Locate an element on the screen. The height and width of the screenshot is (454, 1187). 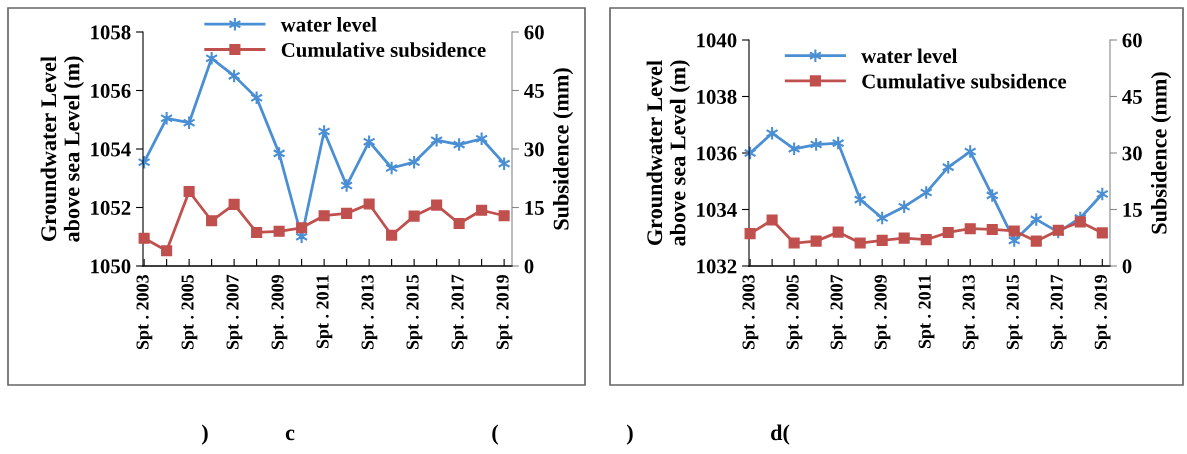
text: d( is located at coordinates (780, 434).